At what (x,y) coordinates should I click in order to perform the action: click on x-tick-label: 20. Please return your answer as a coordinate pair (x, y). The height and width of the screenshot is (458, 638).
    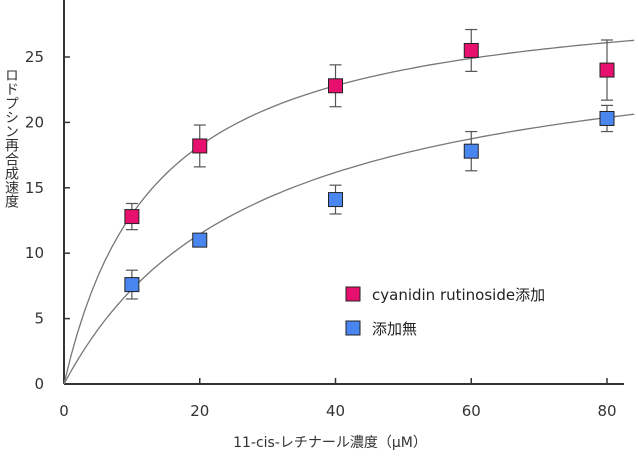
    Looking at the image, I should click on (199, 411).